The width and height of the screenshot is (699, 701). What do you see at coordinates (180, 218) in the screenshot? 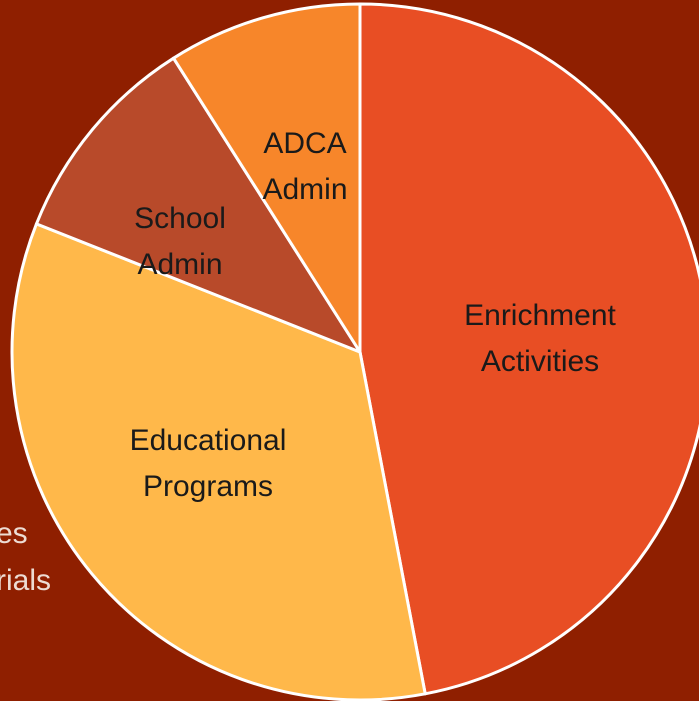
I see `label-line: School` at bounding box center [180, 218].